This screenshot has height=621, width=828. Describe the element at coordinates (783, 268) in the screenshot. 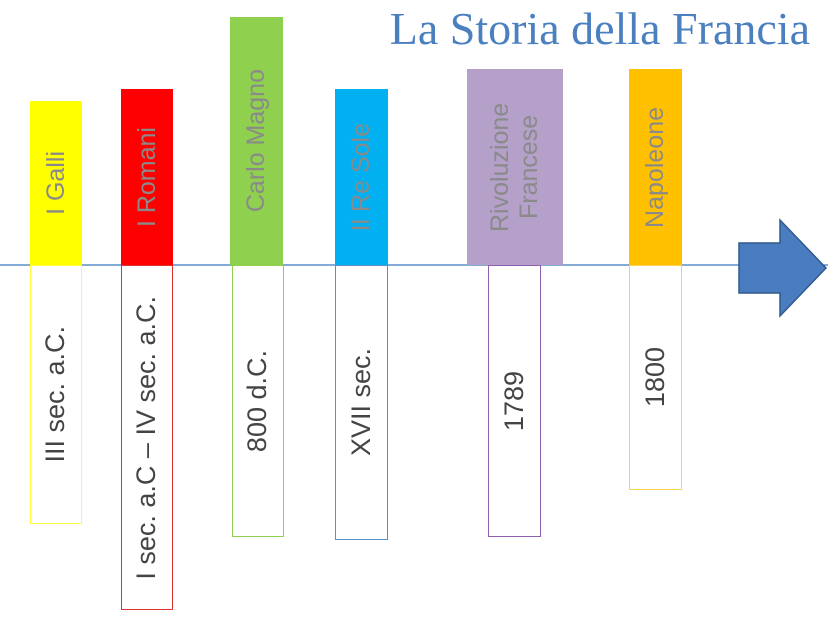

I see `arrow` at that location.